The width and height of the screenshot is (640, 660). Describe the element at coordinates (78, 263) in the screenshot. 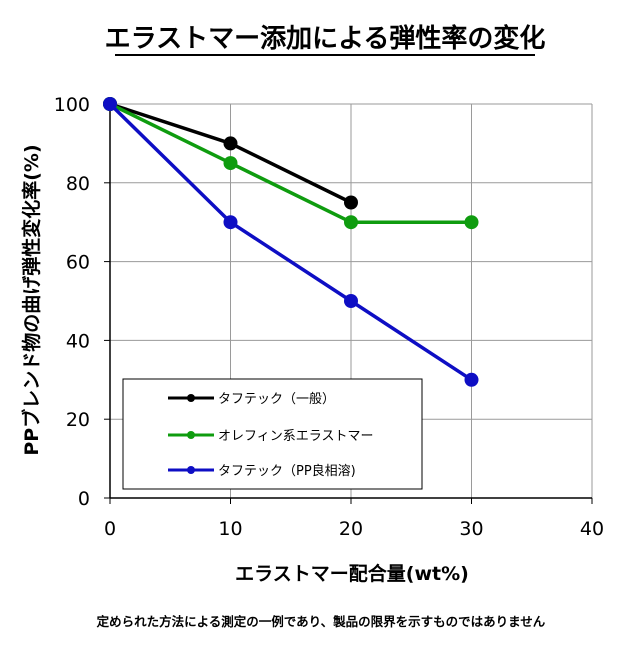

I see `y-tick-label: 60` at that location.